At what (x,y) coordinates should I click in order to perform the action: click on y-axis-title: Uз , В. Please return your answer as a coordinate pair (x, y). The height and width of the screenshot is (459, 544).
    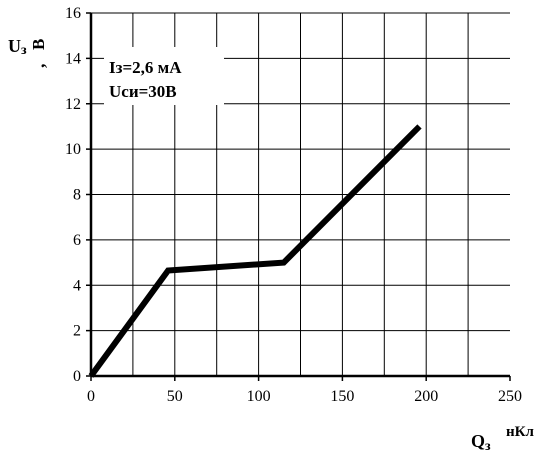
    Looking at the image, I should click on (28, 52).